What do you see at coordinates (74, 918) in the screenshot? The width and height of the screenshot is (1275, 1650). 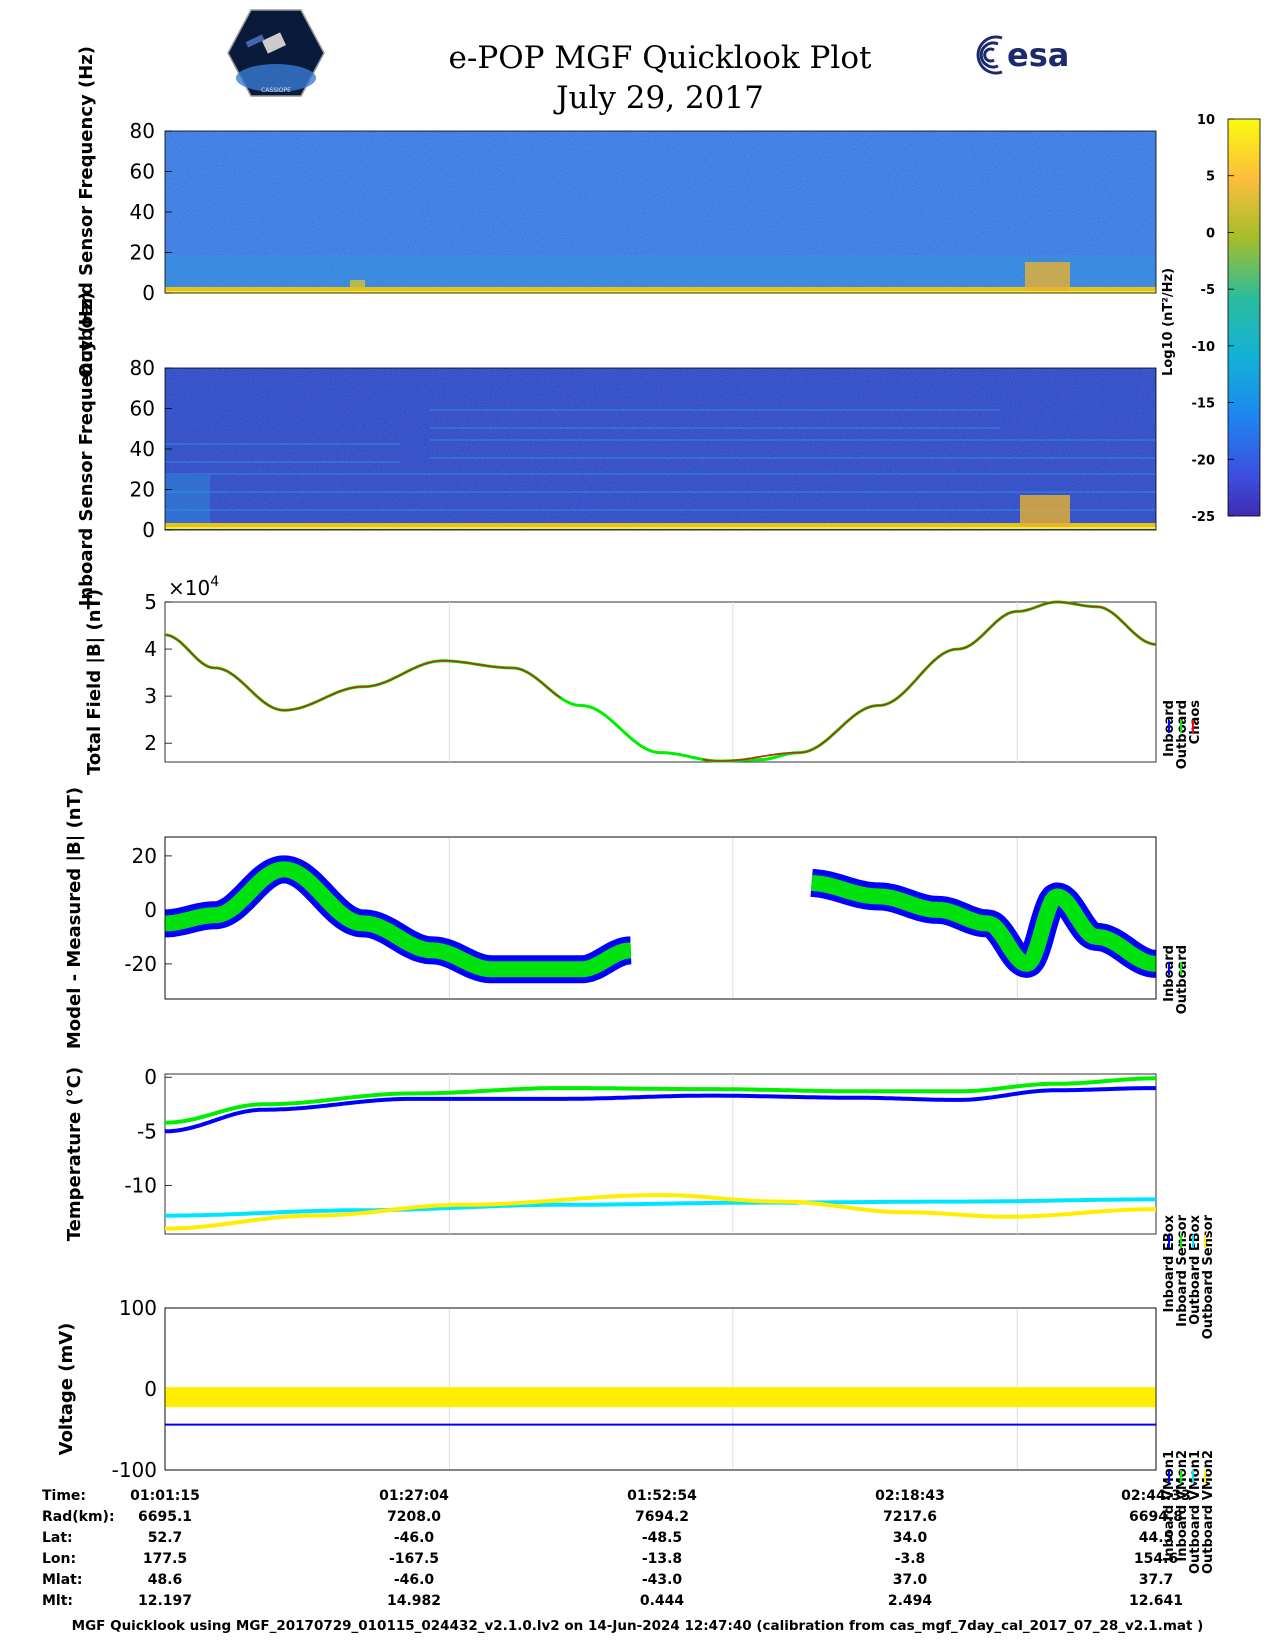 I see `y-axis-label: Model - Measured |B| (nT)` at bounding box center [74, 918].